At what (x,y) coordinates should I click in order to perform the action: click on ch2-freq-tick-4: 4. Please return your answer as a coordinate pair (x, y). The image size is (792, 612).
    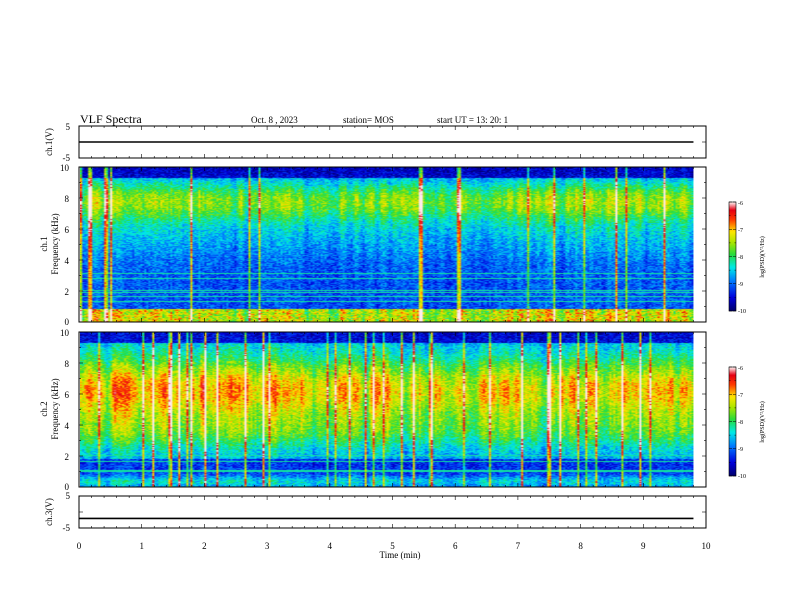
    Looking at the image, I should click on (67, 426).